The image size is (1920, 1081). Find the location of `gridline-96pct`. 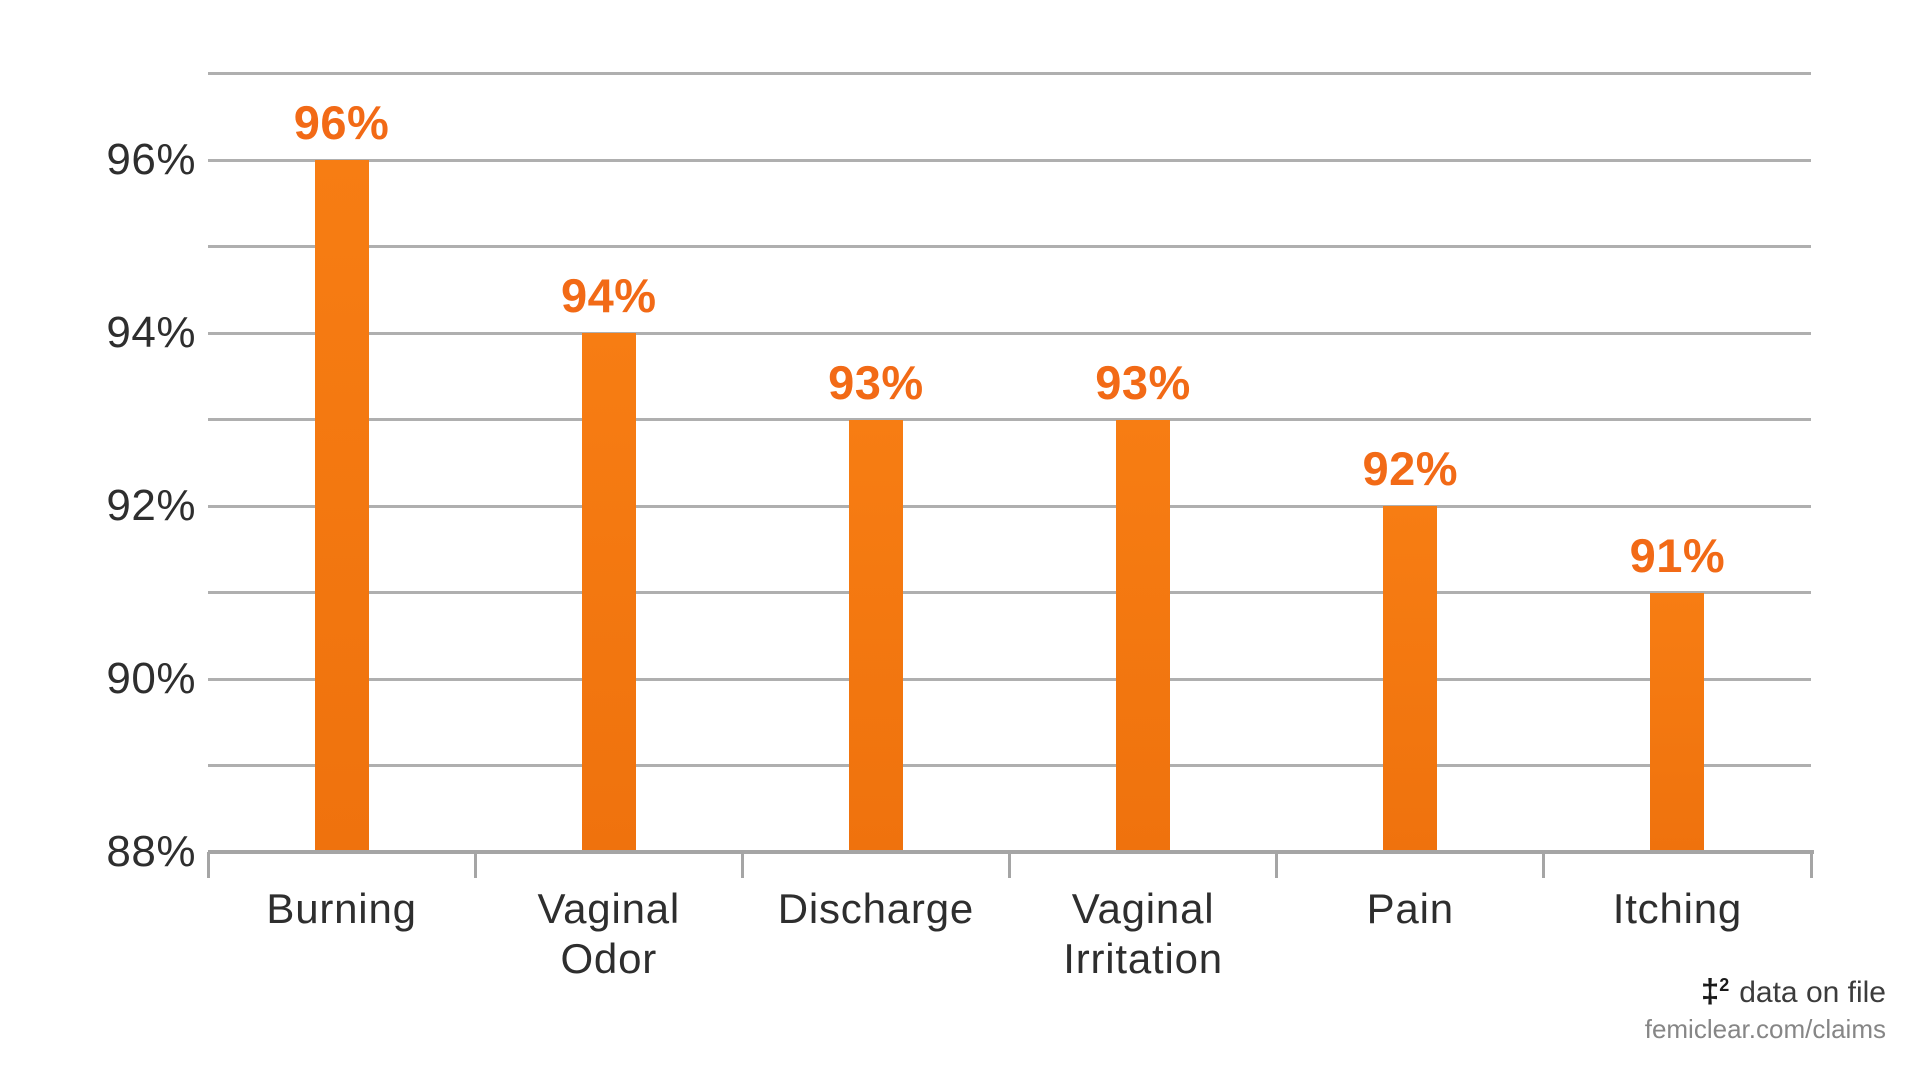

gridline-96pct is located at coordinates (1009, 160).